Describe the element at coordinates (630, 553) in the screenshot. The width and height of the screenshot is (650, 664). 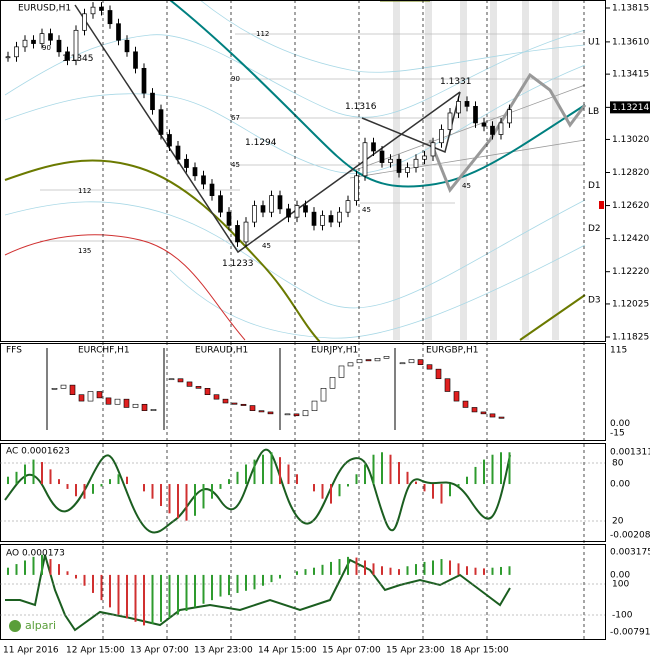
I see `y-tick-label: 0.003175` at that location.